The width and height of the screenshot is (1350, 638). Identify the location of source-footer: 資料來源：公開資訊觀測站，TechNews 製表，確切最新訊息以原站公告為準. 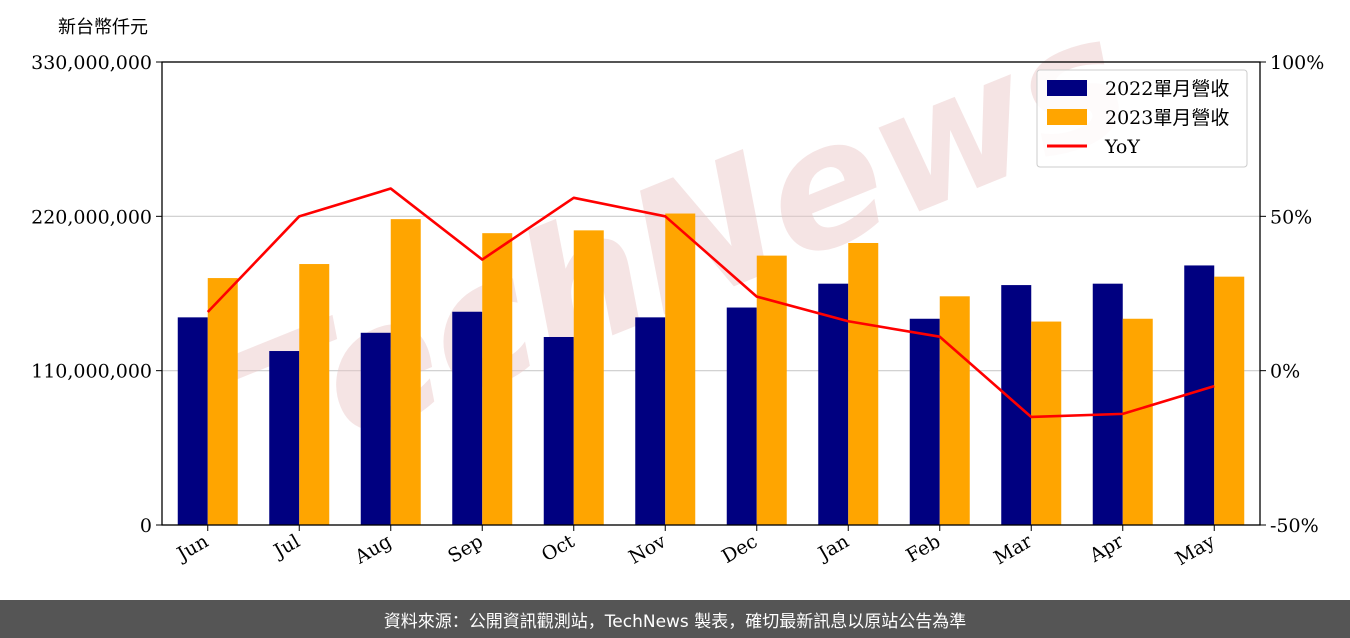
(675, 619).